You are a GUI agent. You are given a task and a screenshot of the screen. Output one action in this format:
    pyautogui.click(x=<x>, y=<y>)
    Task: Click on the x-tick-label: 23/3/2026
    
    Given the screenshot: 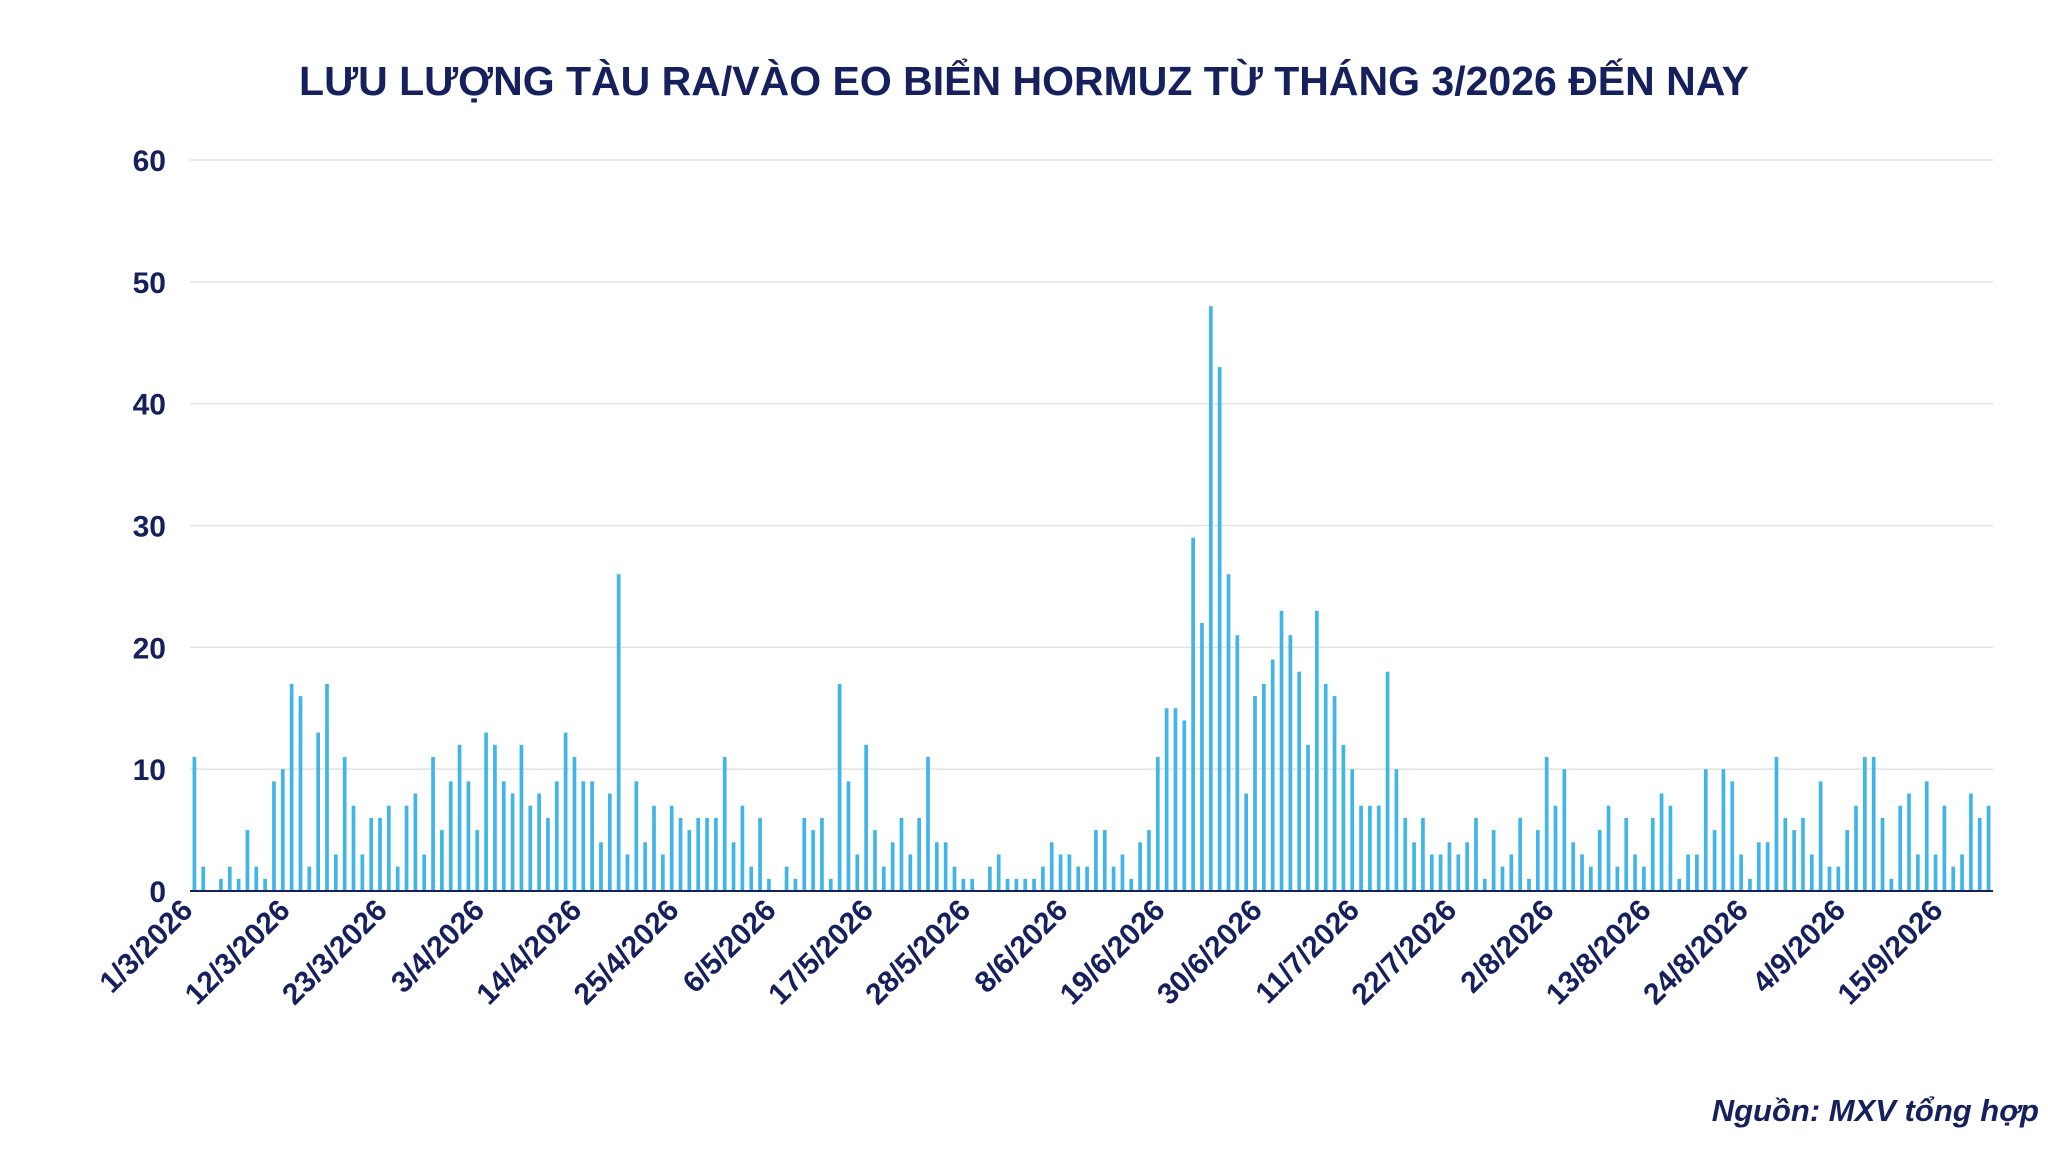 What is the action you would take?
    pyautogui.click(x=335, y=953)
    